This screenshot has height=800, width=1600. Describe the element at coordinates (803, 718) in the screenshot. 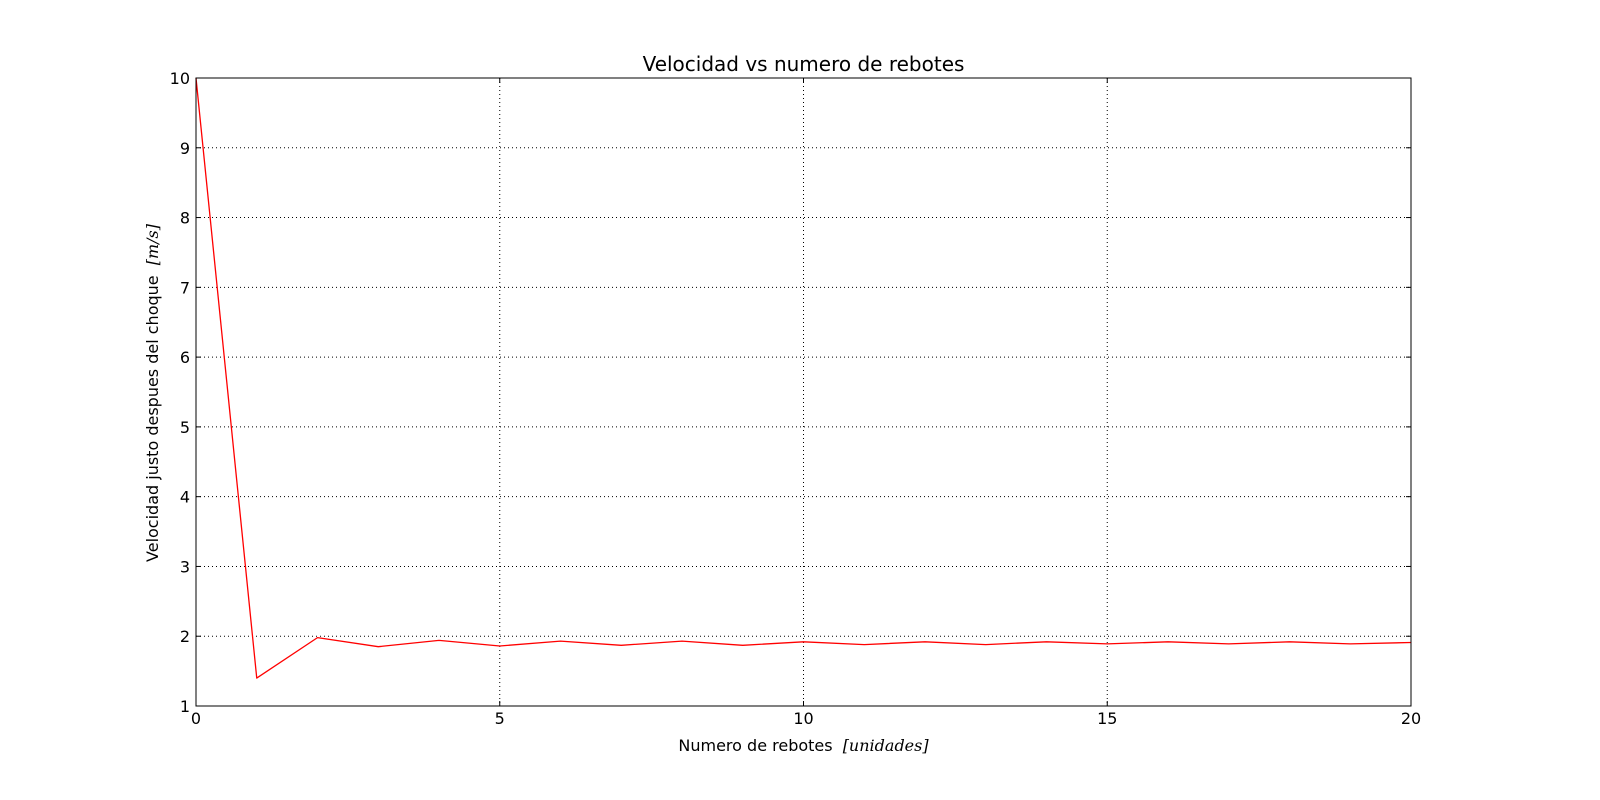

I see `x-tick-label: 10` at that location.